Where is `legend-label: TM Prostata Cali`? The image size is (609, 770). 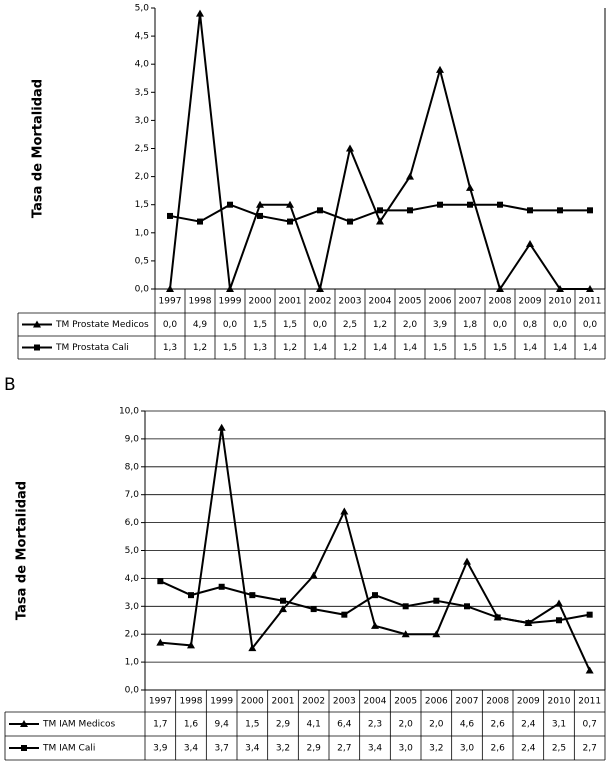
legend-label: TM Prostata Cali is located at coordinates (92, 348).